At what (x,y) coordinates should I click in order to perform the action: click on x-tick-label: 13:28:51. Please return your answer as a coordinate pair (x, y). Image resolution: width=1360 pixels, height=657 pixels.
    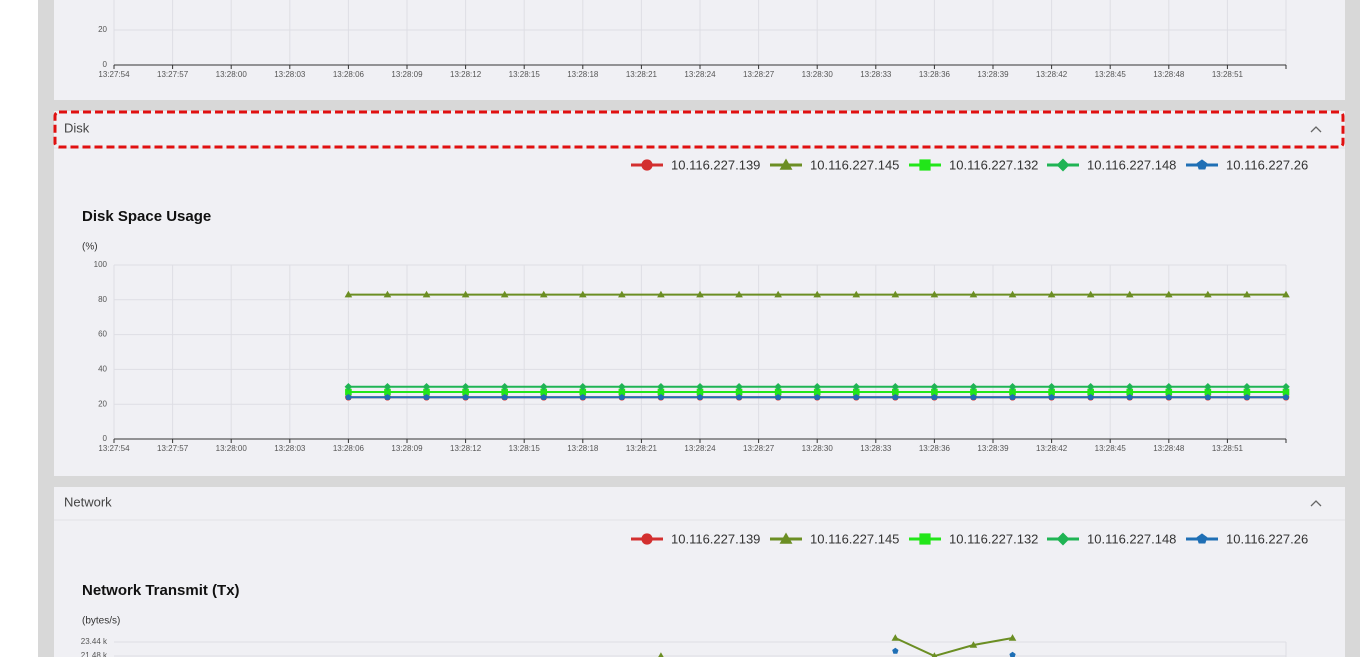
    Looking at the image, I should click on (1228, 74).